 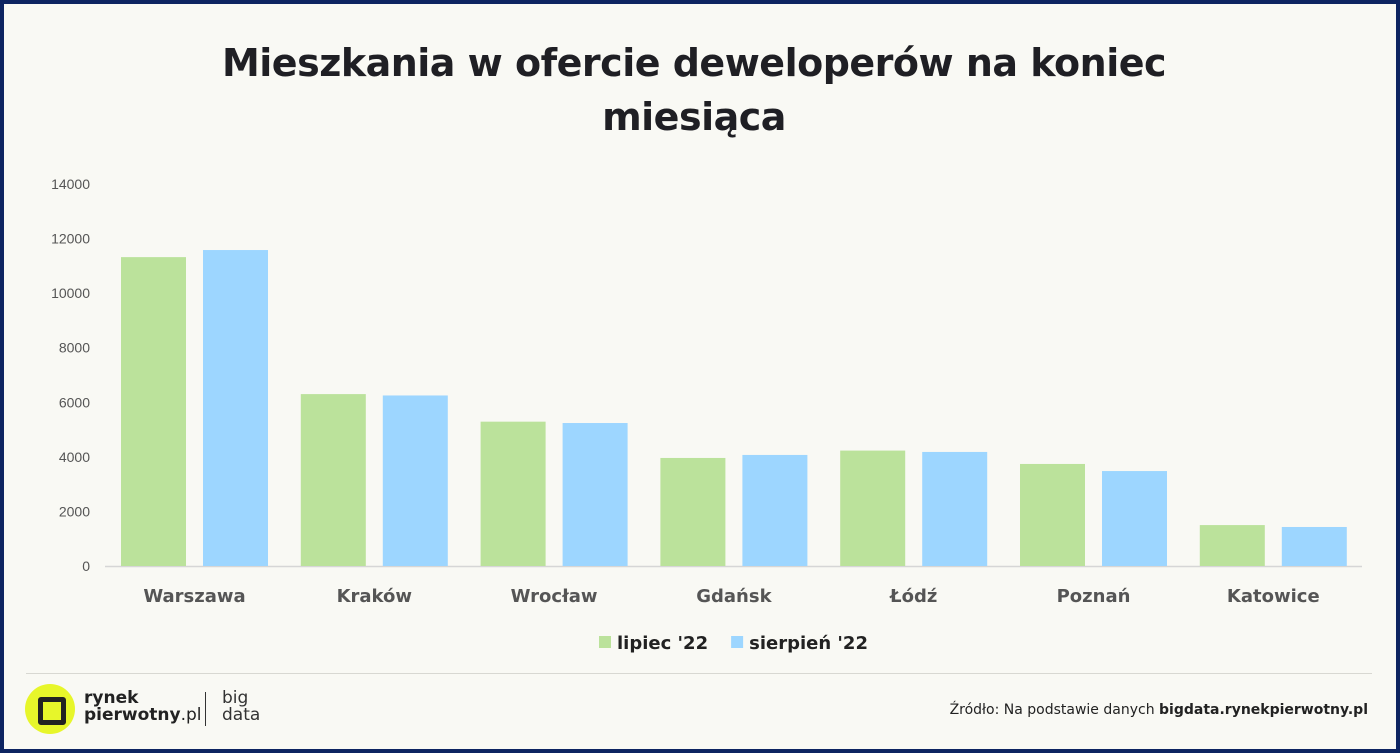 I want to click on y-tick-label: 14000, so click(x=70, y=184).